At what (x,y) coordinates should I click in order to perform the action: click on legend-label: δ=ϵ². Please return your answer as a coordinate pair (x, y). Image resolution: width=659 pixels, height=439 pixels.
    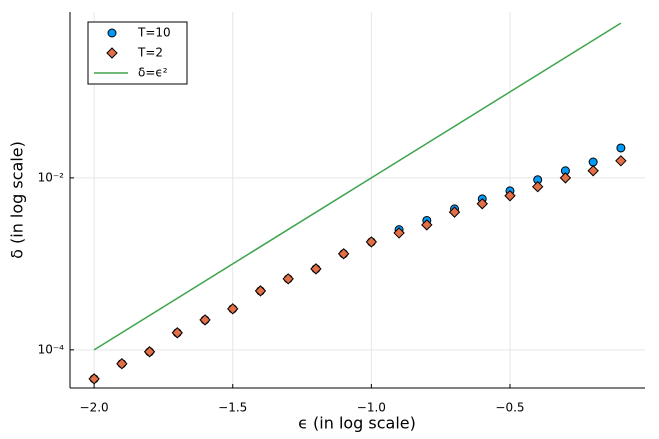
    Looking at the image, I should click on (153, 73).